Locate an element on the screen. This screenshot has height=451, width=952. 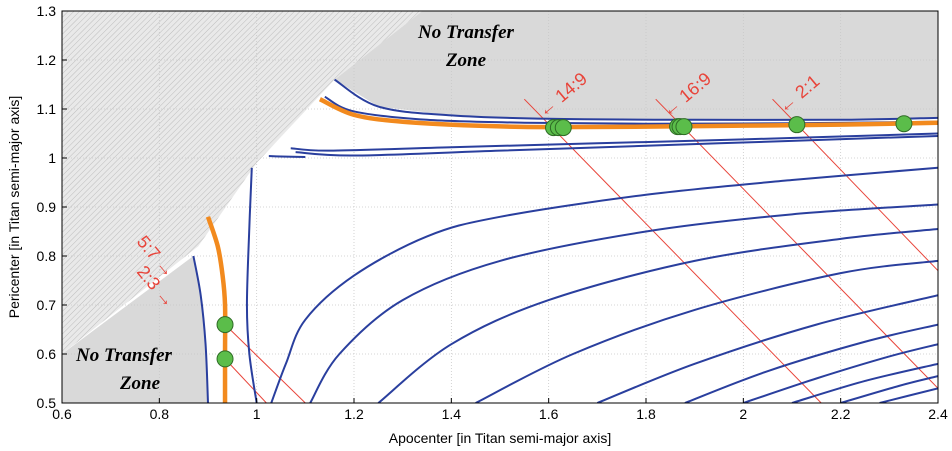
x-tick-label-1: 0.8 is located at coordinates (160, 414).